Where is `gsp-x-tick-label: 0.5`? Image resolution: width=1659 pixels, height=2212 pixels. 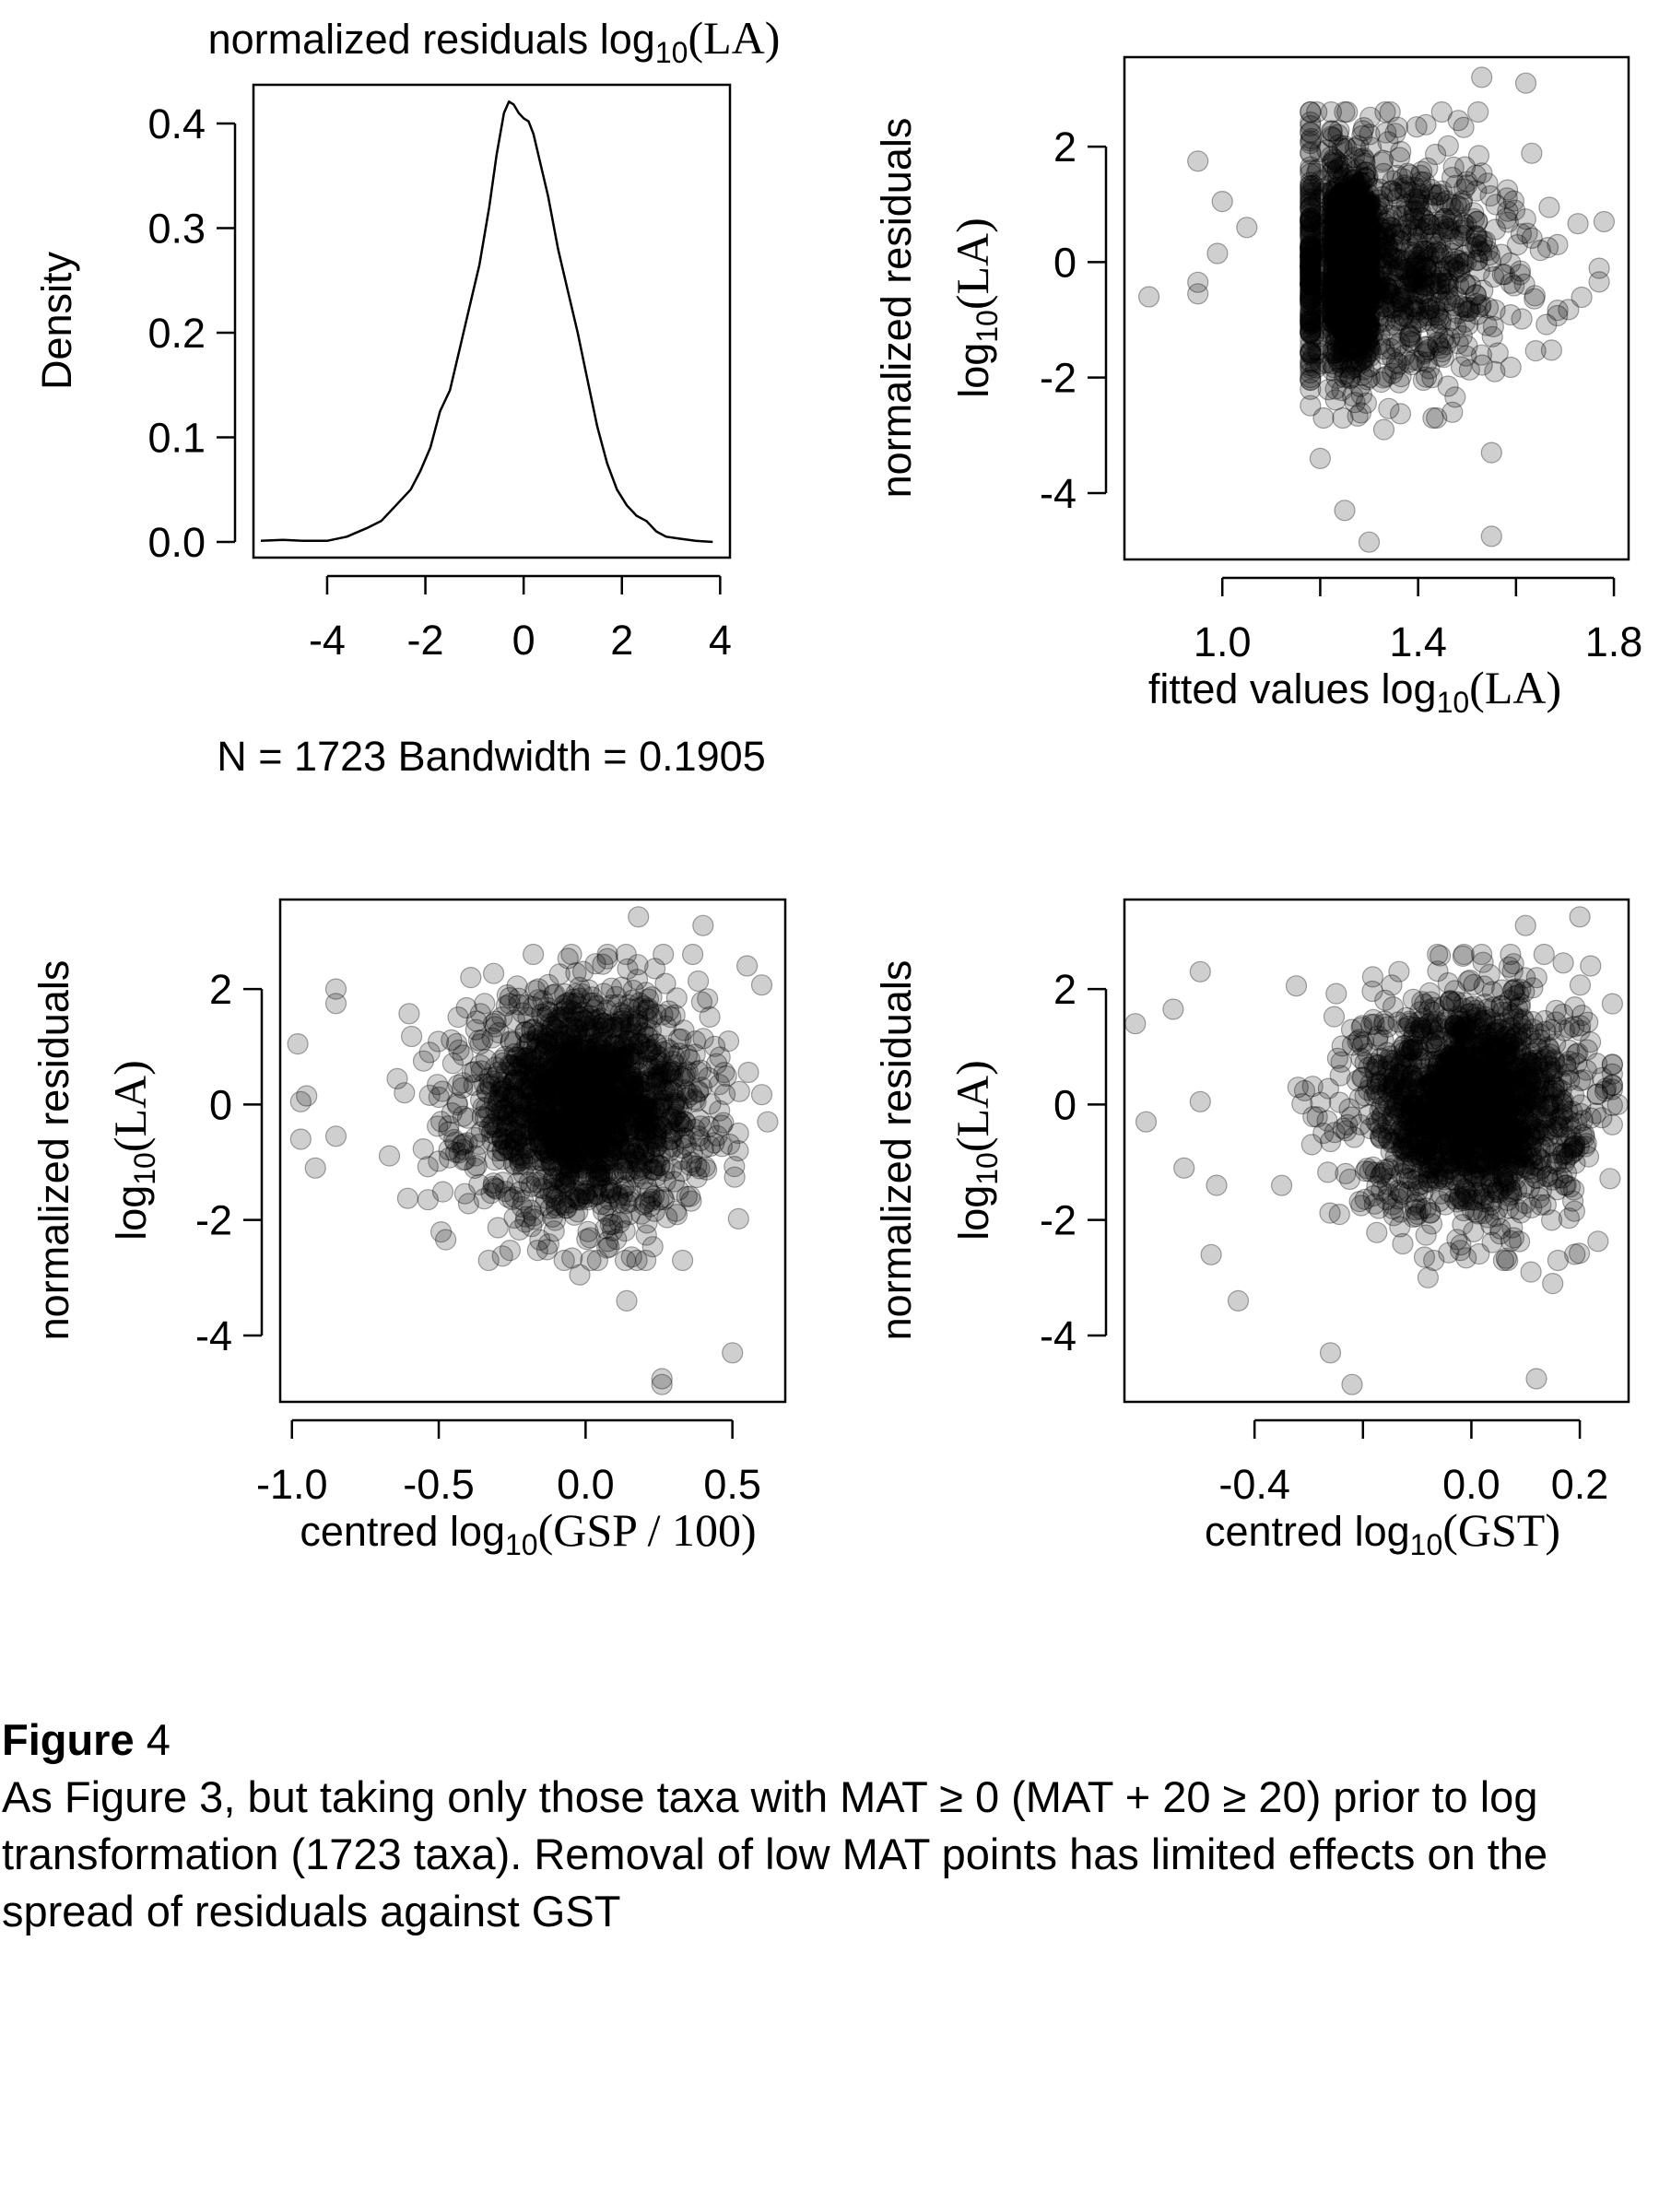 gsp-x-tick-label: 0.5 is located at coordinates (732, 1484).